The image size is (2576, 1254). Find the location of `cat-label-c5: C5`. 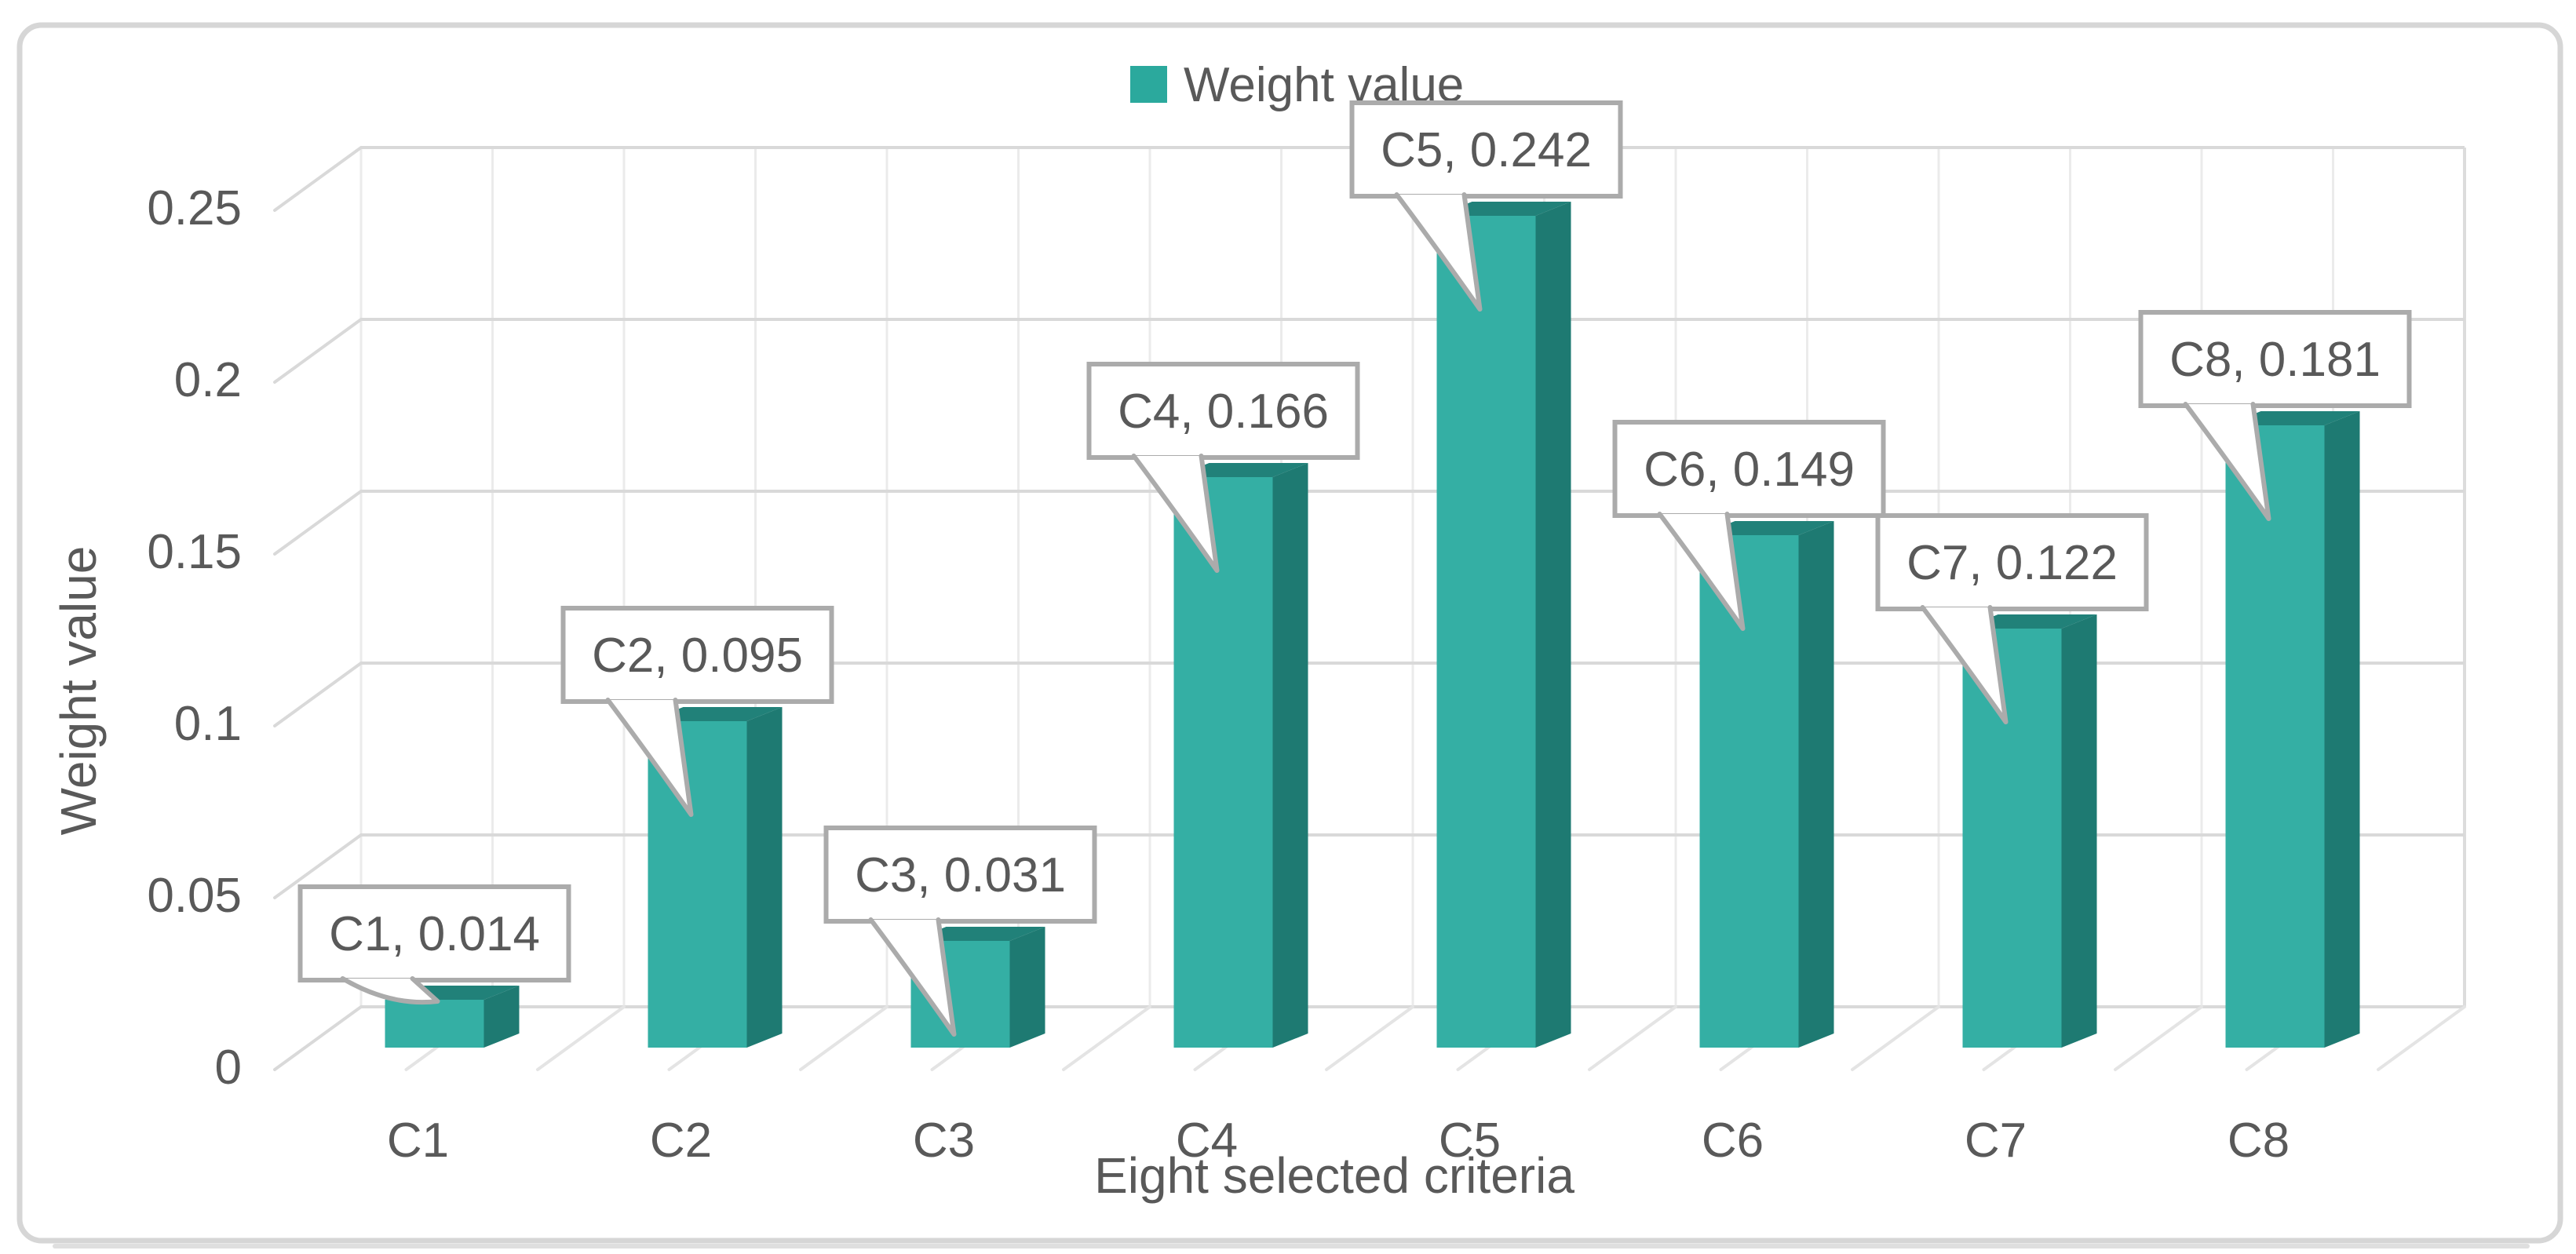

cat-label-c5: C5 is located at coordinates (1470, 1141).